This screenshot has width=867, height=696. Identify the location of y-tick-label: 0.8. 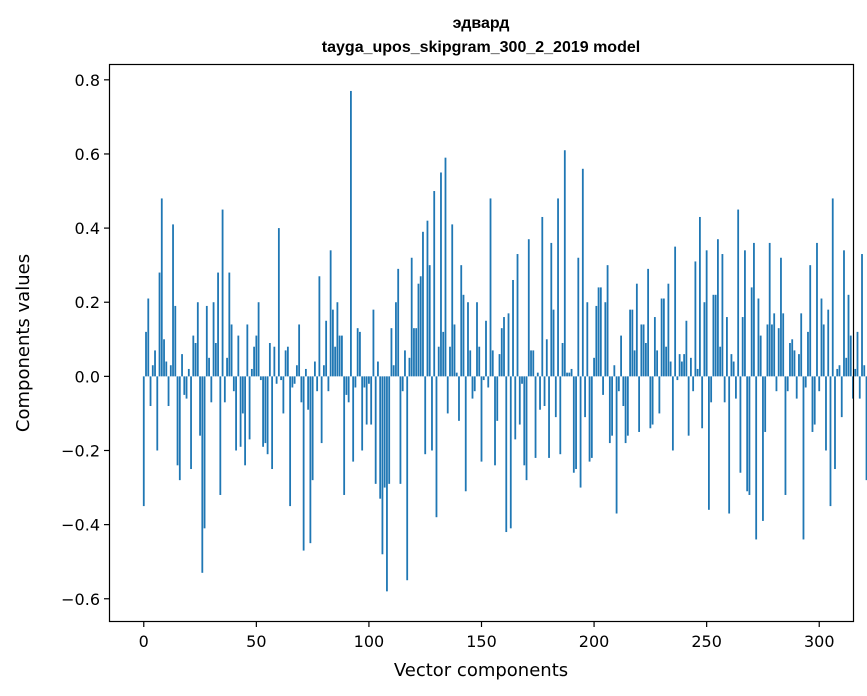
(87, 80).